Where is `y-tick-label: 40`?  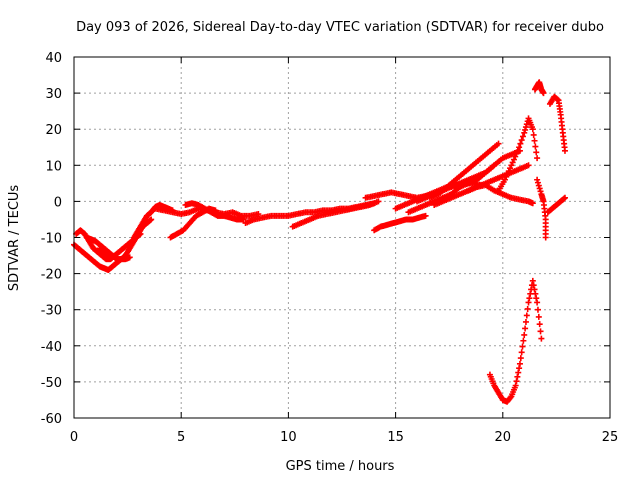 y-tick-label: 40 is located at coordinates (53, 58).